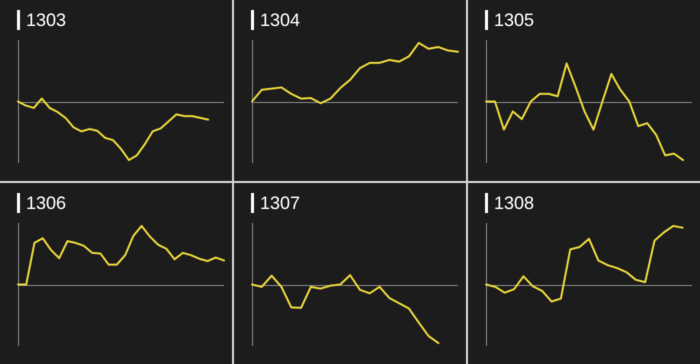 The height and width of the screenshot is (364, 700). Describe the element at coordinates (280, 20) in the screenshot. I see `chart-title: 1304` at that location.